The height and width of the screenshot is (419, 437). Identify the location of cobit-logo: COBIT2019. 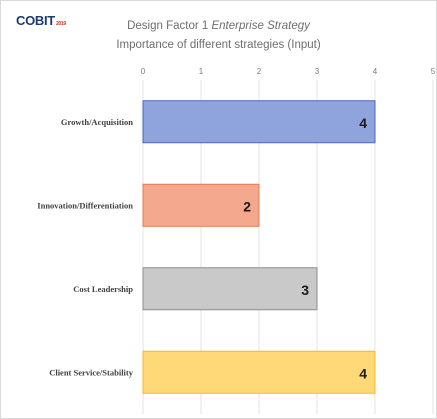
(41, 20).